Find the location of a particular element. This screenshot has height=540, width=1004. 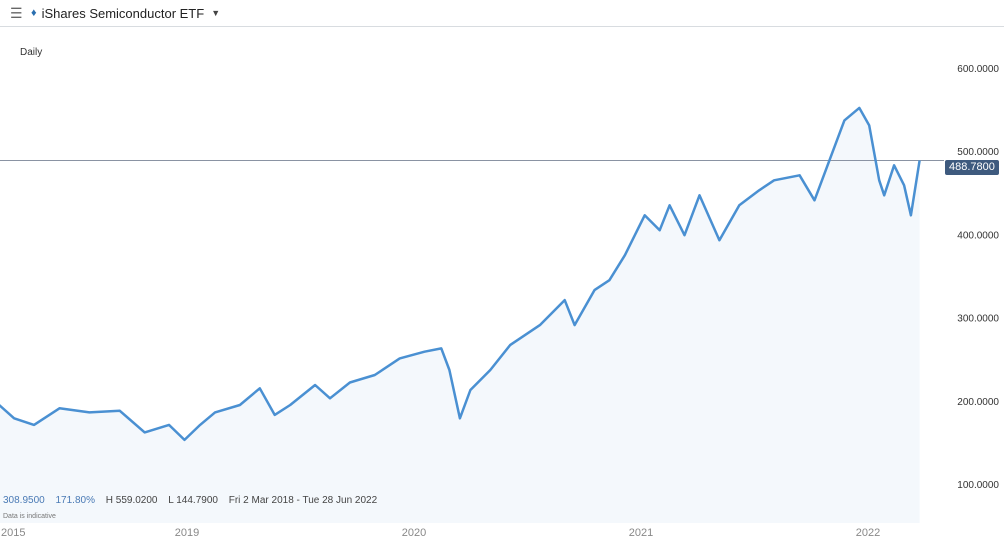

tag-icon: ♦ is located at coordinates (34, 13).